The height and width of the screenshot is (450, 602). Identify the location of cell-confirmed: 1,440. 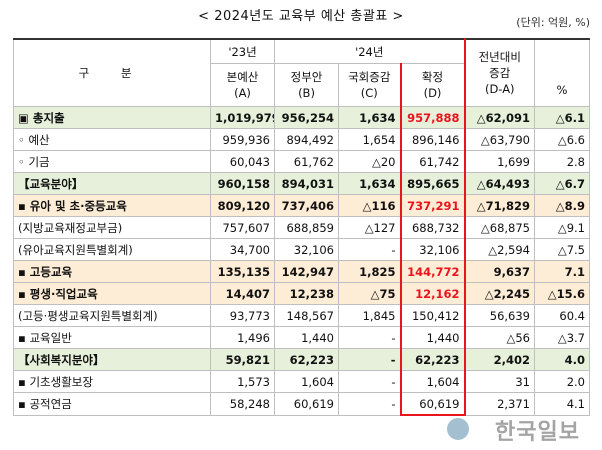
(432, 337).